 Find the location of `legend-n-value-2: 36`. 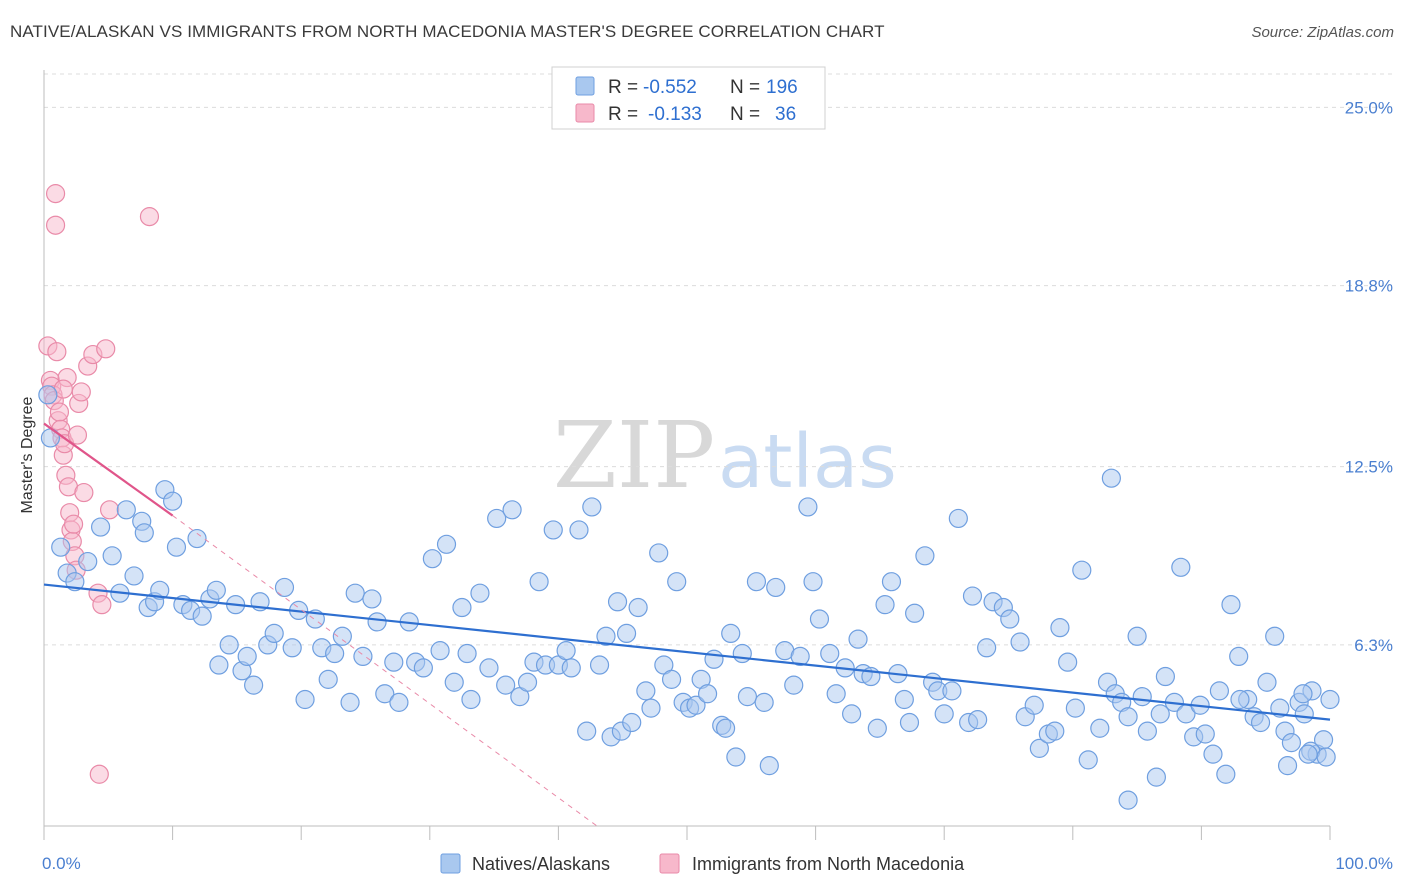

legend-n-value-2: 36 is located at coordinates (785, 114).